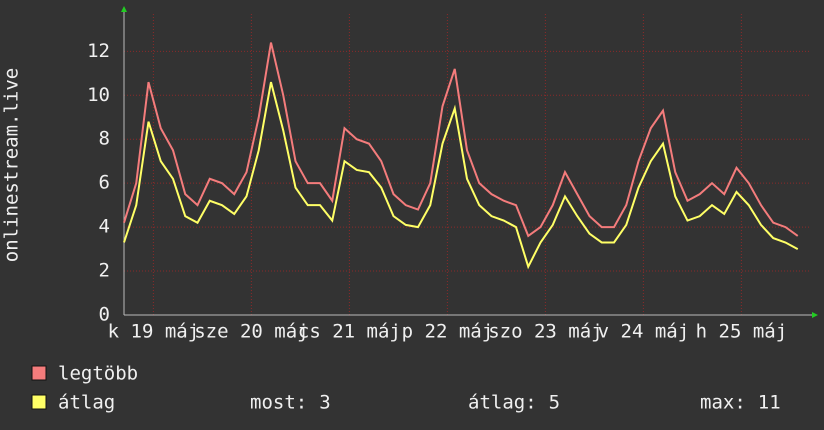 The image size is (824, 430). What do you see at coordinates (154, 332) in the screenshot?
I see `x-tick-label: k 19 máj` at bounding box center [154, 332].